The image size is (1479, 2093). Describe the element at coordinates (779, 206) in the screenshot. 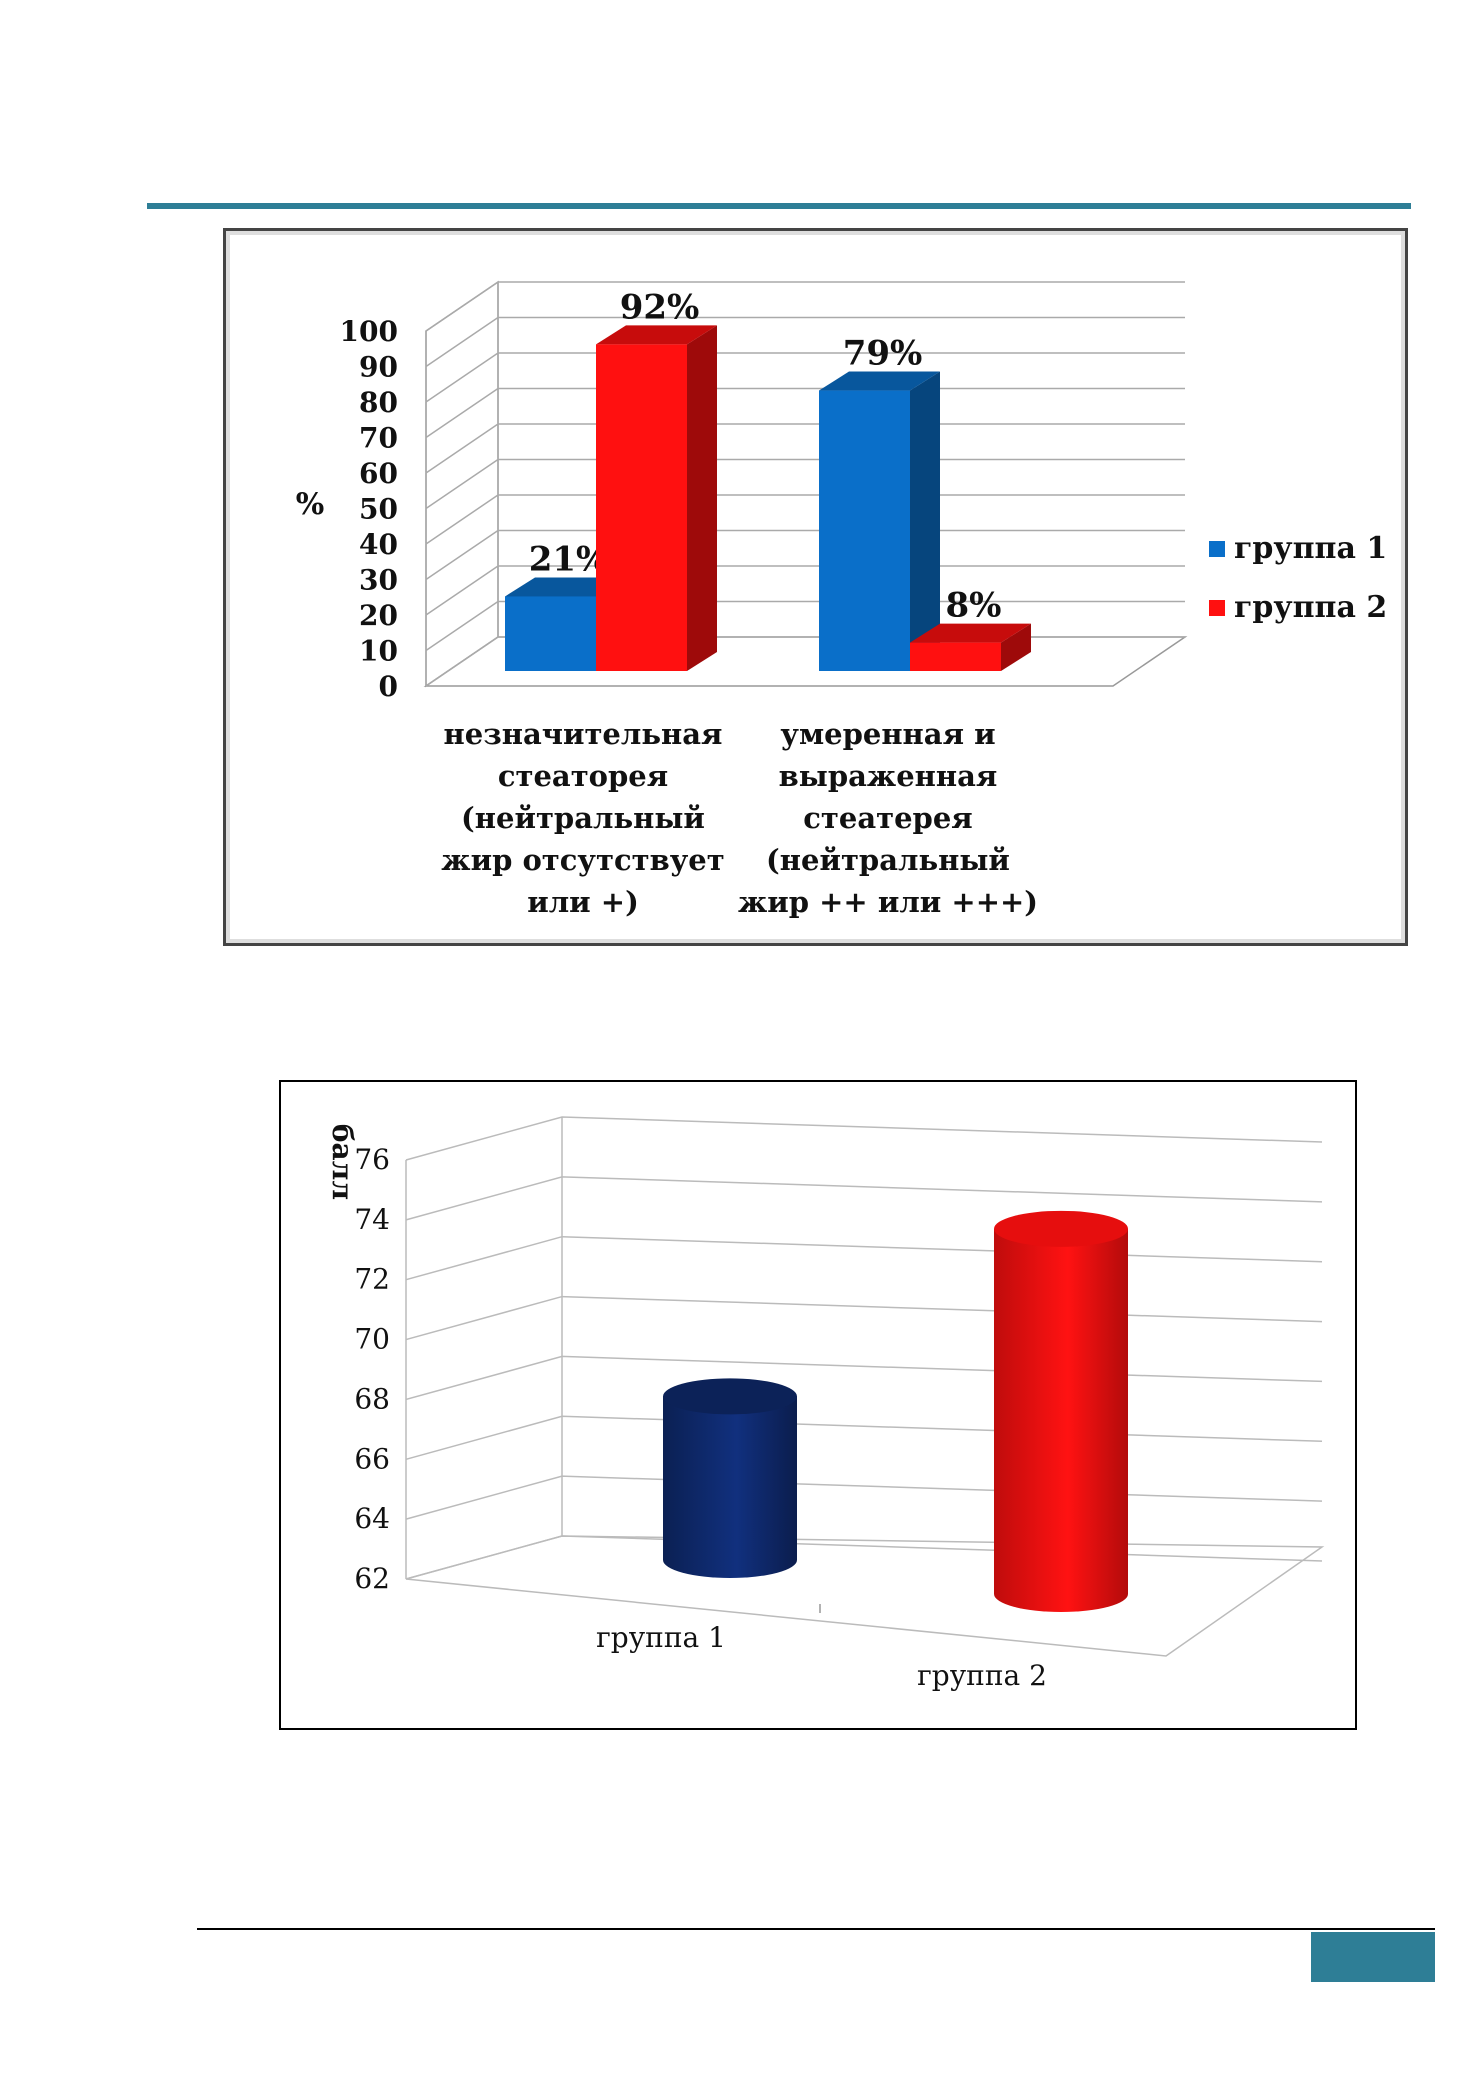

I see `top-rule` at that location.